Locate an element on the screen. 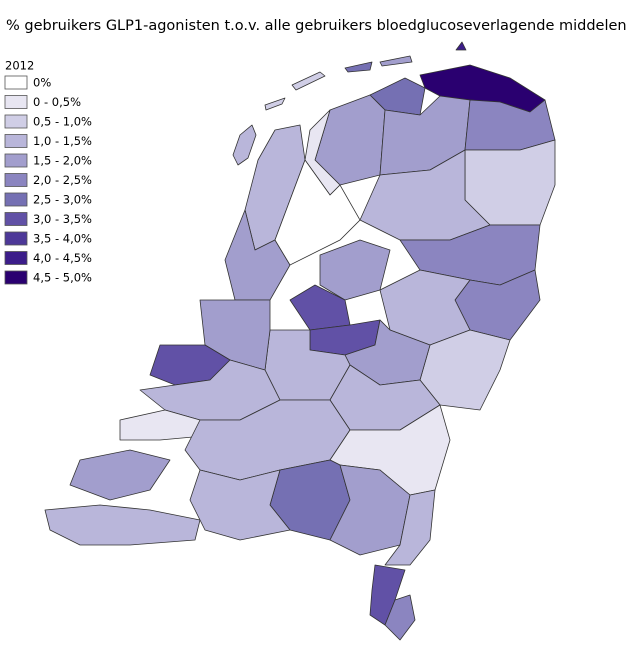 The image size is (636, 671). legend-title: 2012 is located at coordinates (19, 66).